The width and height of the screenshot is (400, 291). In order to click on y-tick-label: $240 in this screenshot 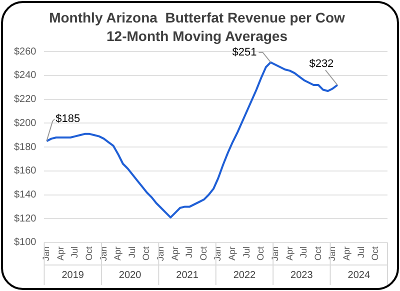, I will do `click(25, 76)`.